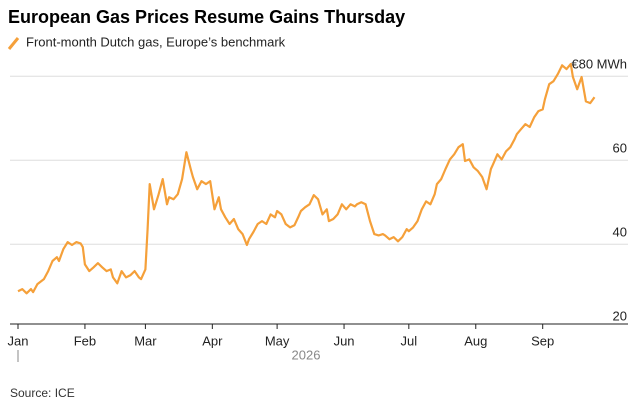  What do you see at coordinates (542, 340) in the screenshot?
I see `x-tick-label: Sep` at bounding box center [542, 340].